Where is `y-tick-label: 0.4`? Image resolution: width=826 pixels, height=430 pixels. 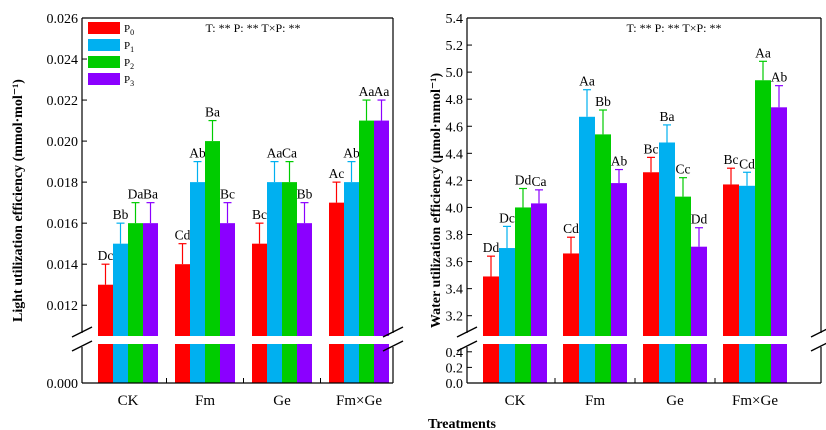
y-tick-label: 0.4 is located at coordinates (455, 353).